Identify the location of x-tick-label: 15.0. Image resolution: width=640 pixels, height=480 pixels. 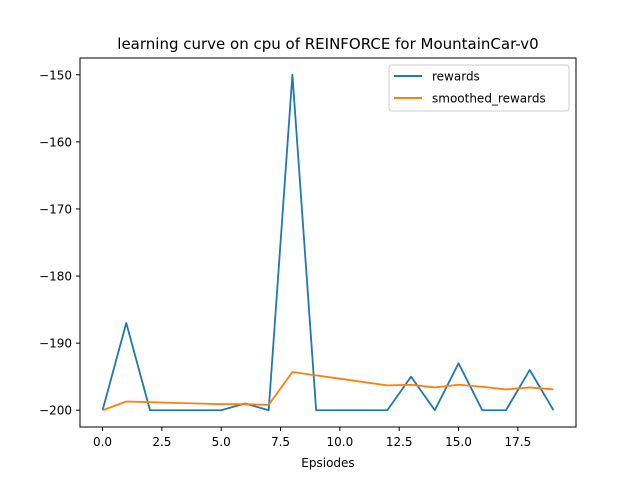
(458, 442).